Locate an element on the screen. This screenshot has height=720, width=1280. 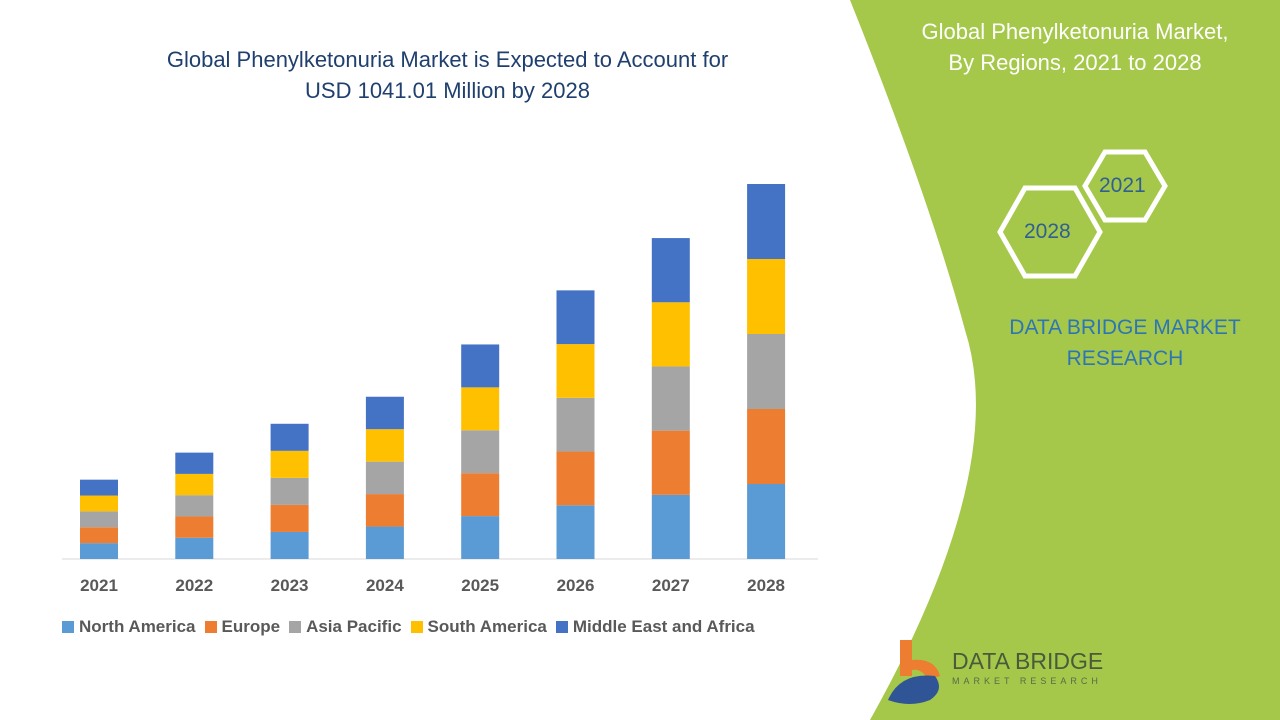
hexagon-2028 is located at coordinates (1050, 232).